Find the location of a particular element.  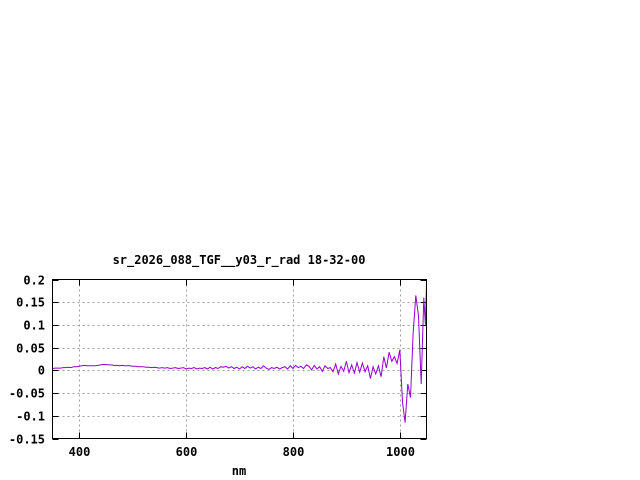

y-tick-label: 0.15 is located at coordinates (30, 303).